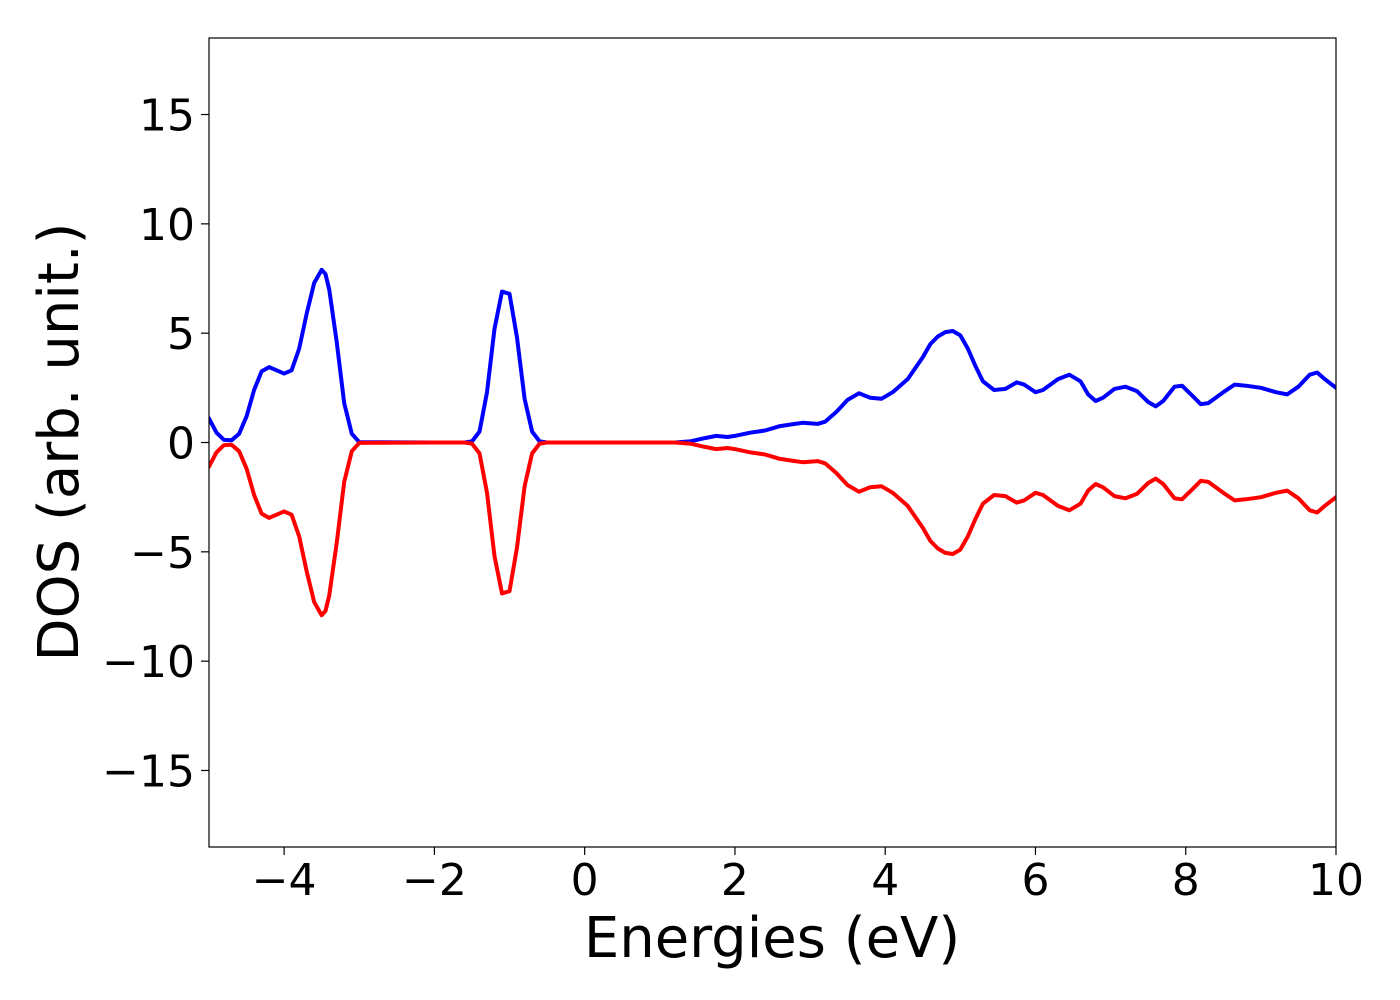 The width and height of the screenshot is (1400, 1000). Describe the element at coordinates (284, 880) in the screenshot. I see `x-tick-label: −4` at that location.